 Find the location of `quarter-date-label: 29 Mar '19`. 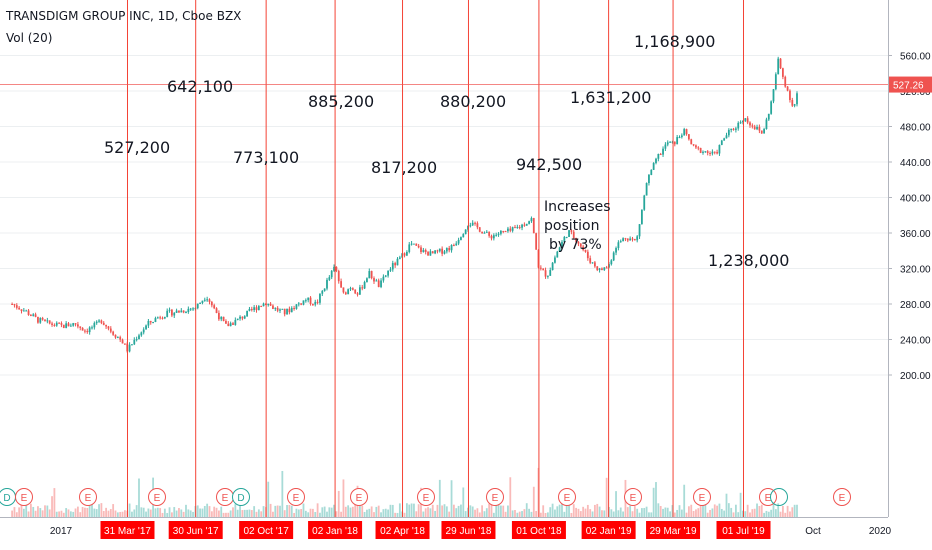

quarter-date-label: 29 Mar '19 is located at coordinates (673, 531).